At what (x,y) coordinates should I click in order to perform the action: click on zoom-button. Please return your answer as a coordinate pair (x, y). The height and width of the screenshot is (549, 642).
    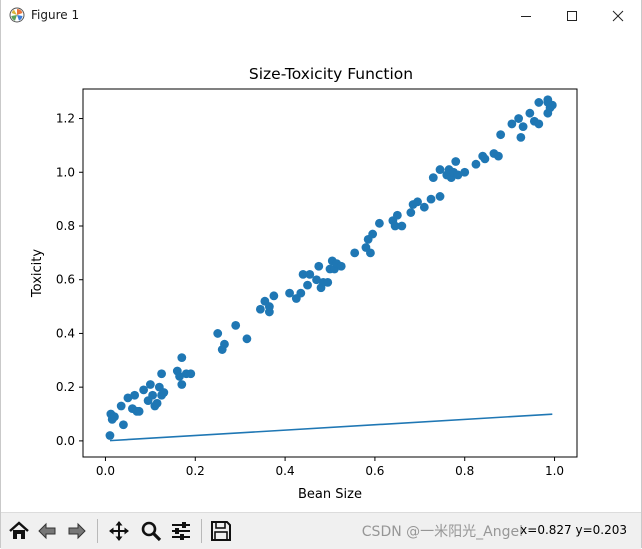
    Looking at the image, I should click on (151, 531).